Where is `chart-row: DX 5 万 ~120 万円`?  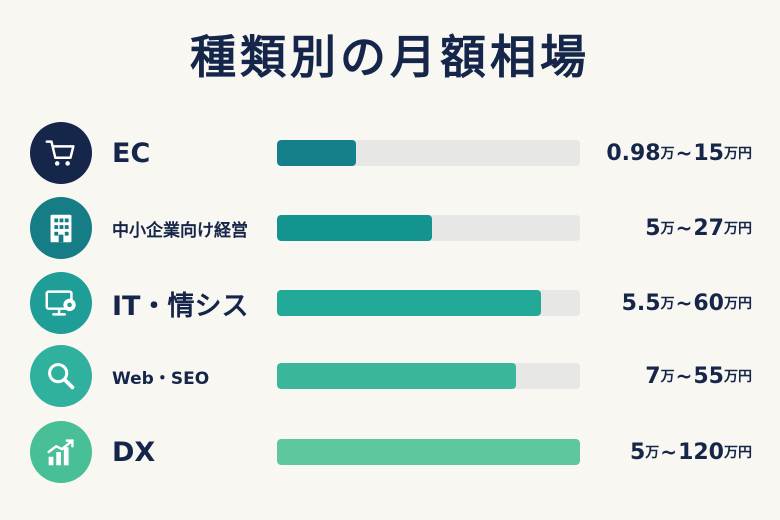 chart-row: DX 5 万 ~120 万円 is located at coordinates (390, 452).